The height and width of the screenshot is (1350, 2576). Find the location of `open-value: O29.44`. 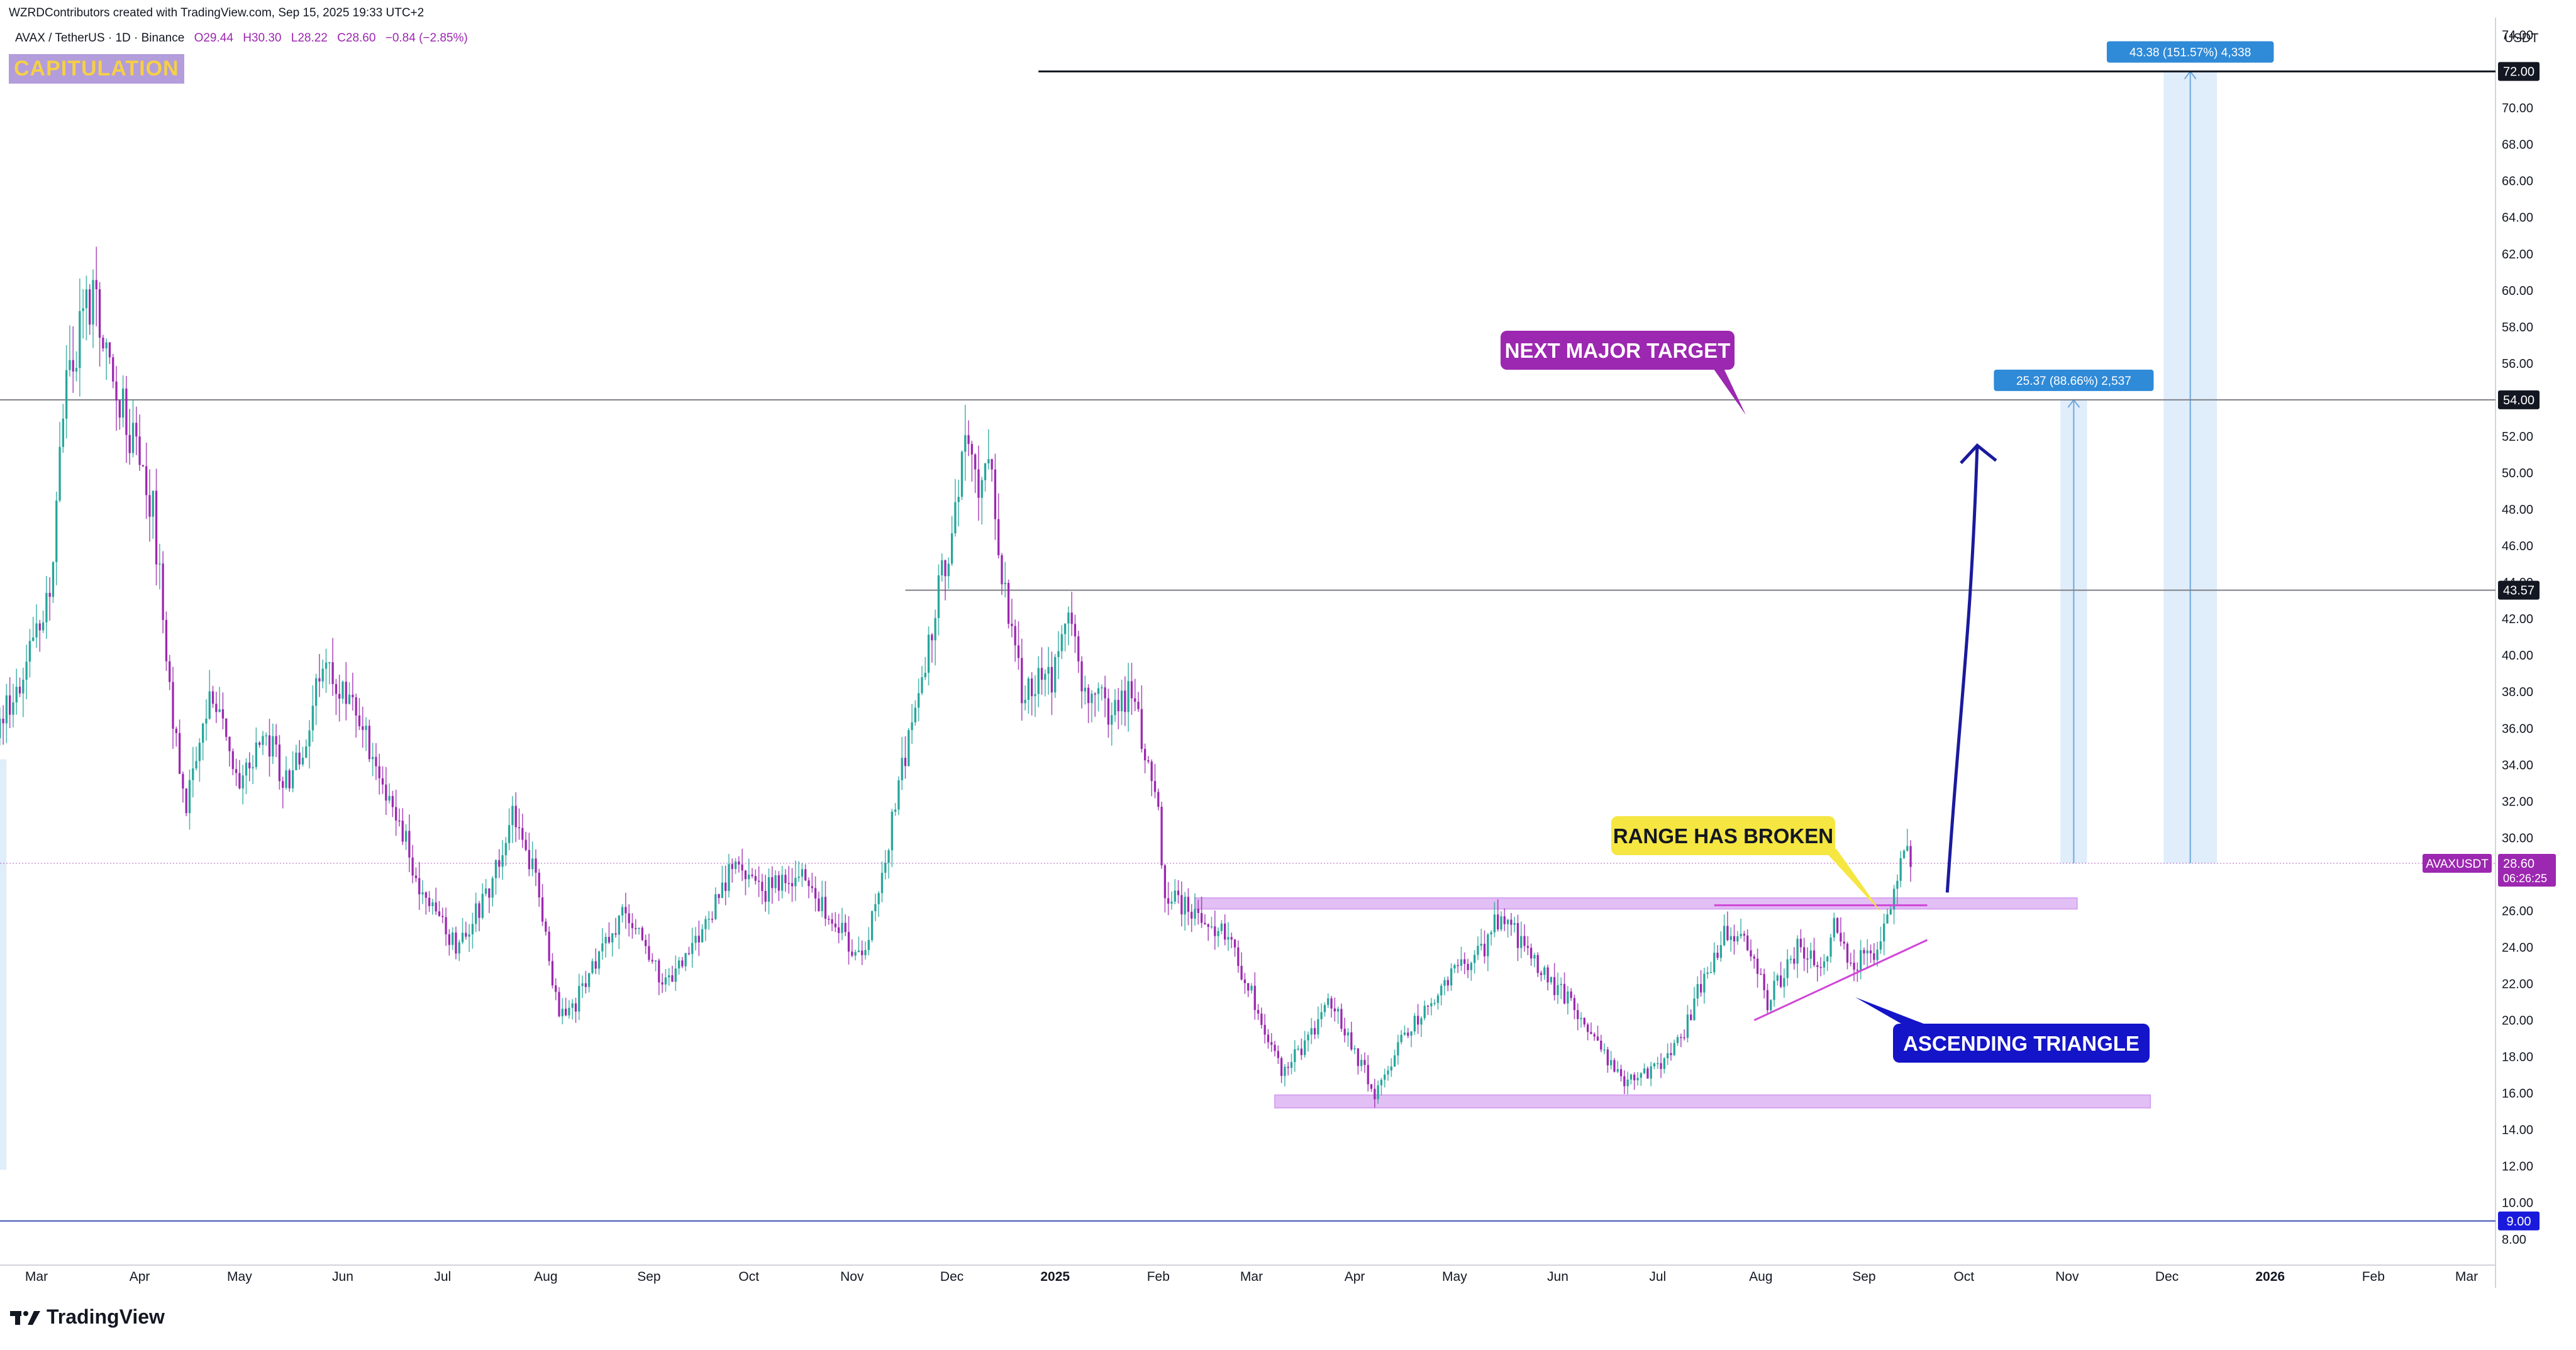

open-value: O29.44 is located at coordinates (213, 38).